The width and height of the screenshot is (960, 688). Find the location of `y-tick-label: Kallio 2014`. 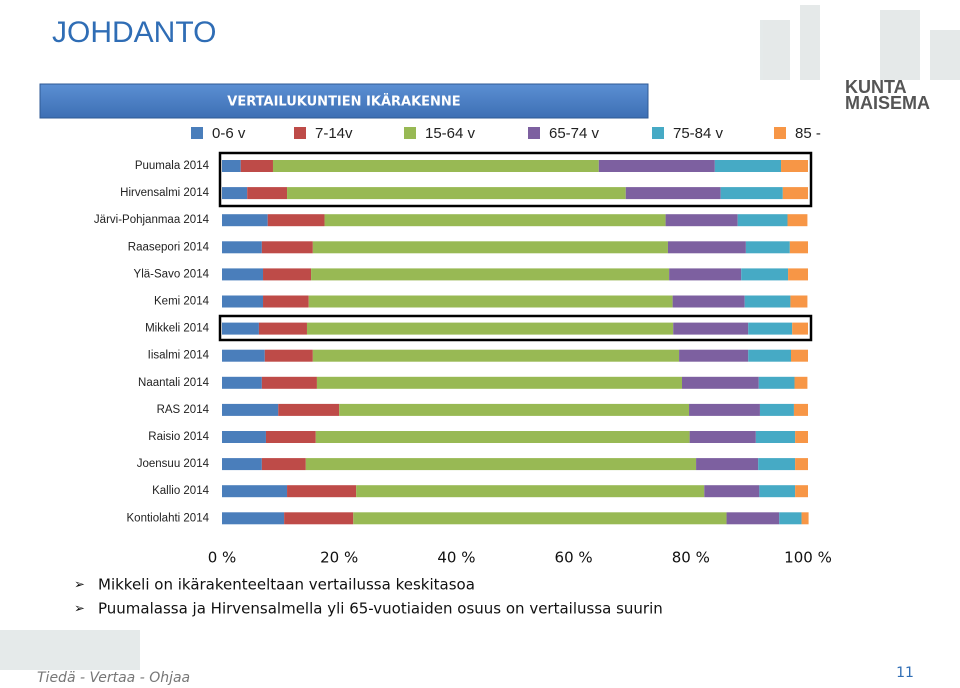

y-tick-label: Kallio 2014 is located at coordinates (181, 491).